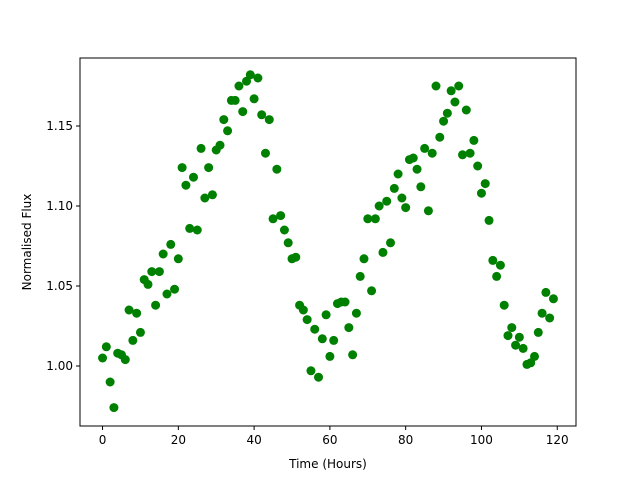 The width and height of the screenshot is (640, 480). I want to click on y-axis-label: Normalised Flux, so click(27, 242).